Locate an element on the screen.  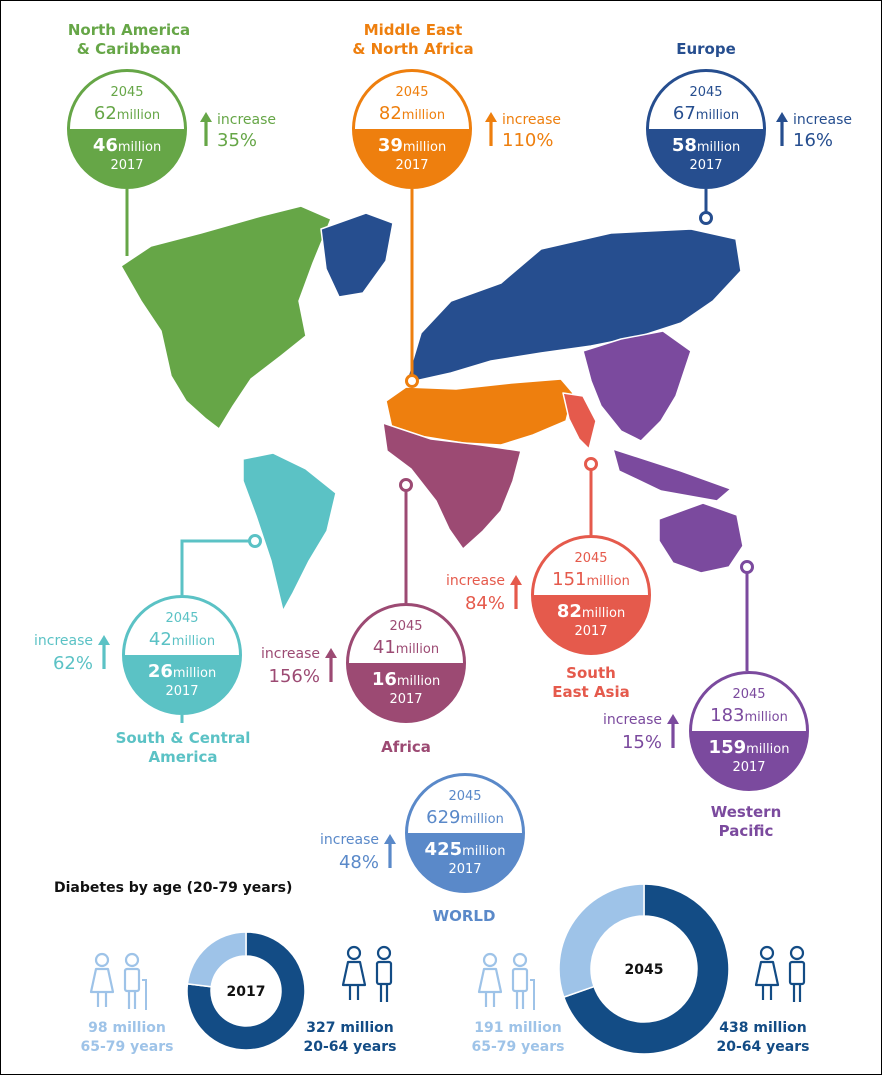
region-label: & North Africa is located at coordinates (412, 49).